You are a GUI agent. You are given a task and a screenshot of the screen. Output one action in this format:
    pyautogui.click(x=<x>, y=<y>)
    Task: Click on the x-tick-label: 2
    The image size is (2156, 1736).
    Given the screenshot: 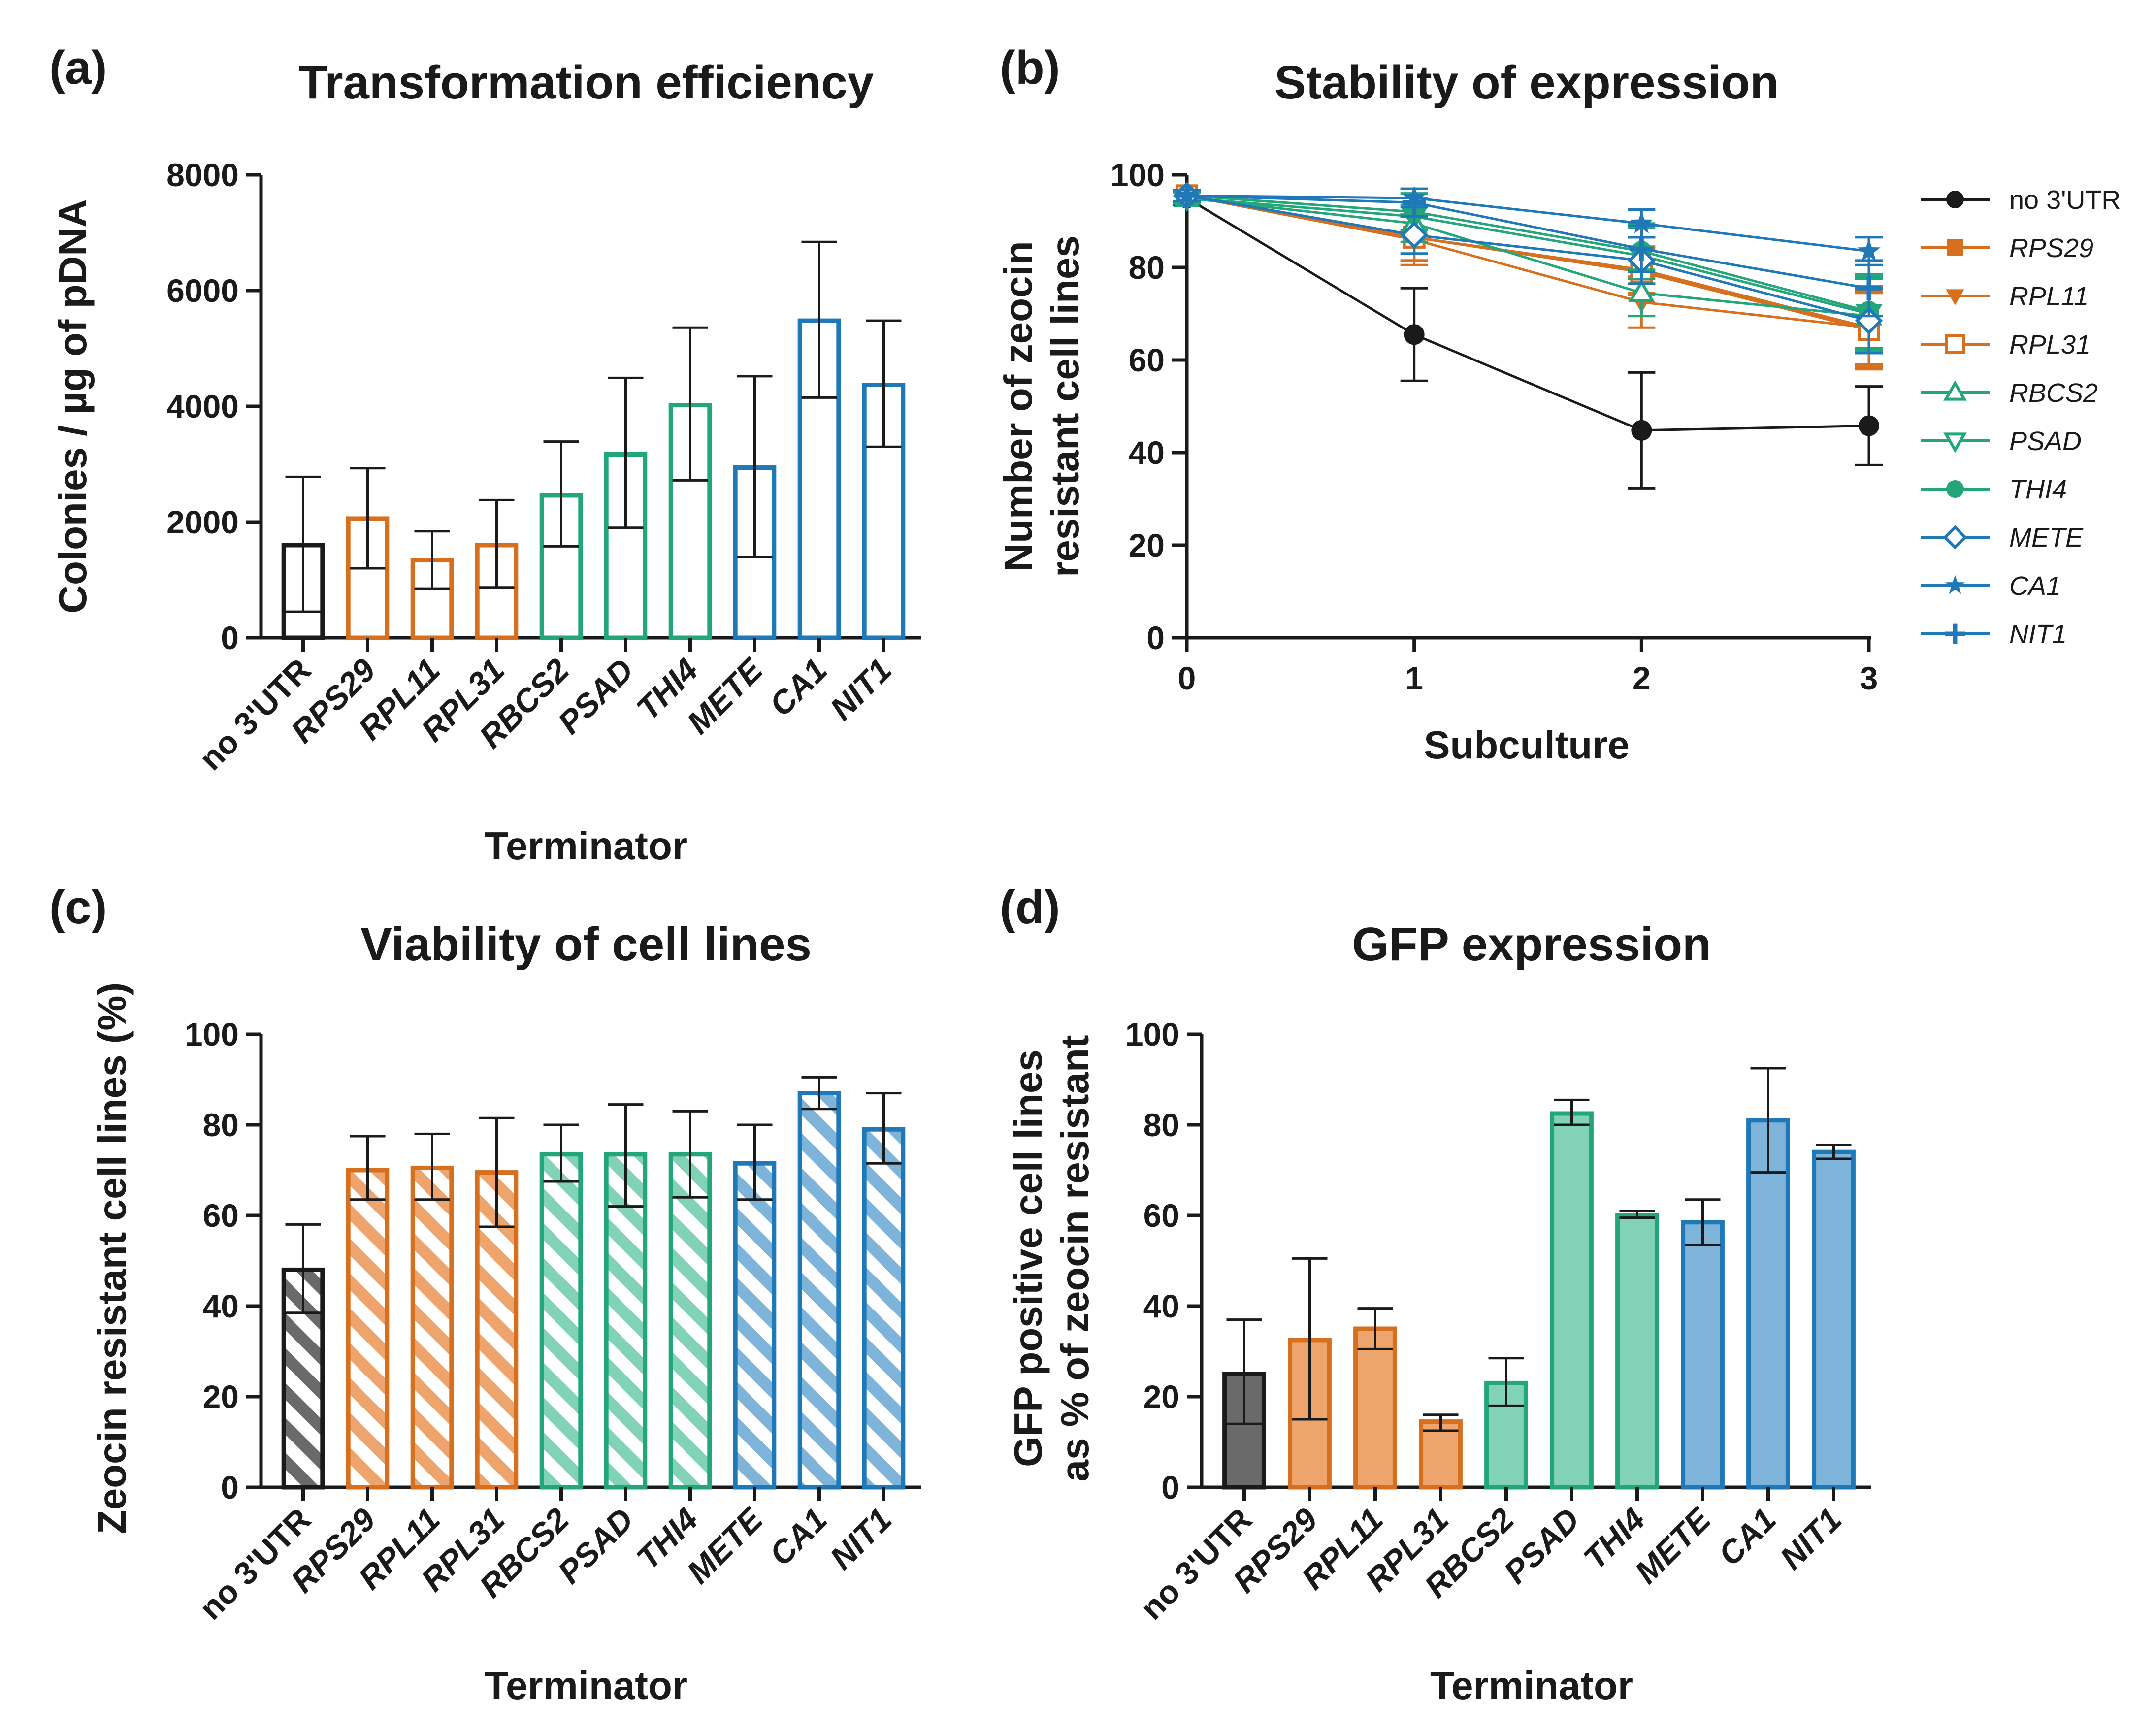 What is the action you would take?
    pyautogui.click(x=1642, y=678)
    